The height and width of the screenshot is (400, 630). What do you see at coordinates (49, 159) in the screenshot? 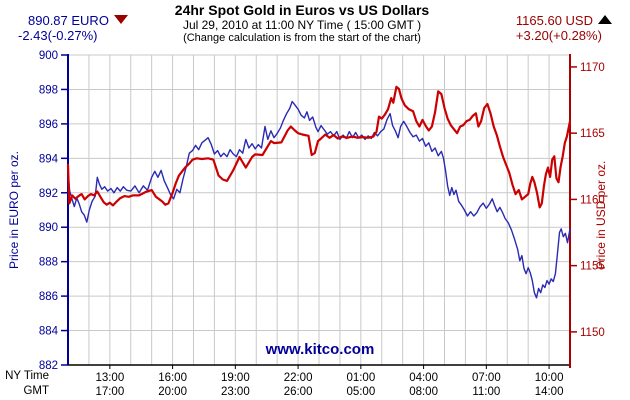
I see `eur-tick-label: 894` at bounding box center [49, 159].